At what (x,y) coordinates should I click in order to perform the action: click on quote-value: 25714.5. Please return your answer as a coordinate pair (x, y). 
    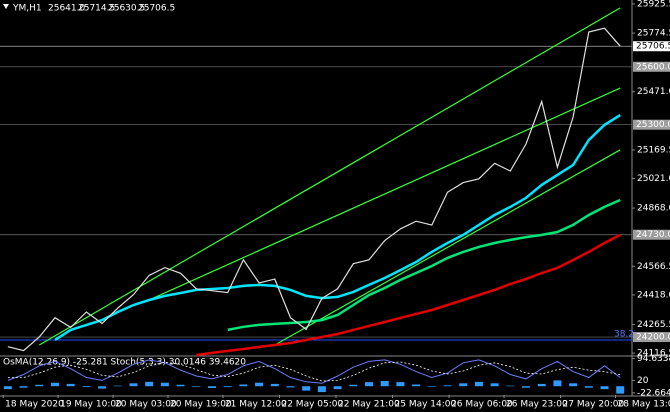
    Looking at the image, I should click on (96, 9).